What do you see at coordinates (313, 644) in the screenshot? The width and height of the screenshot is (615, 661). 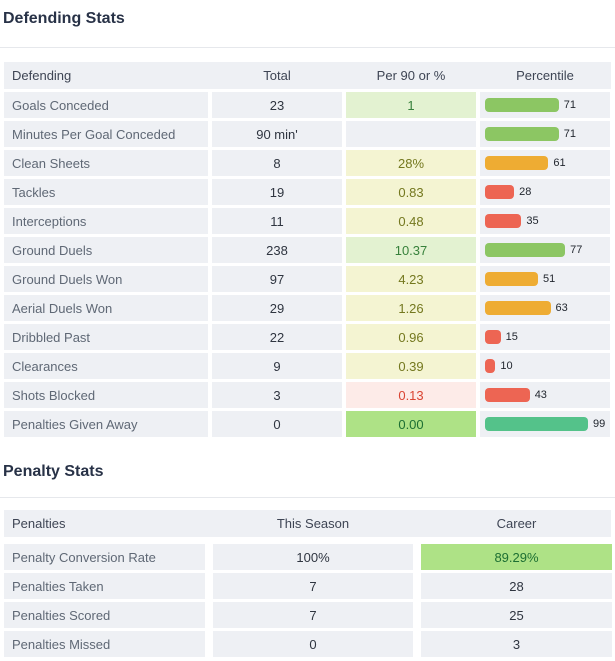 I see `this-season-value: 0` at bounding box center [313, 644].